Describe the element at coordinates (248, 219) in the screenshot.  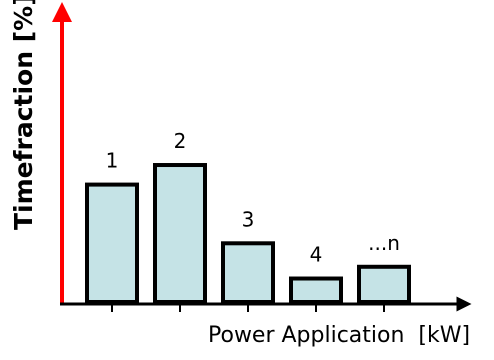
I see `bar-label-3: 3` at that location.